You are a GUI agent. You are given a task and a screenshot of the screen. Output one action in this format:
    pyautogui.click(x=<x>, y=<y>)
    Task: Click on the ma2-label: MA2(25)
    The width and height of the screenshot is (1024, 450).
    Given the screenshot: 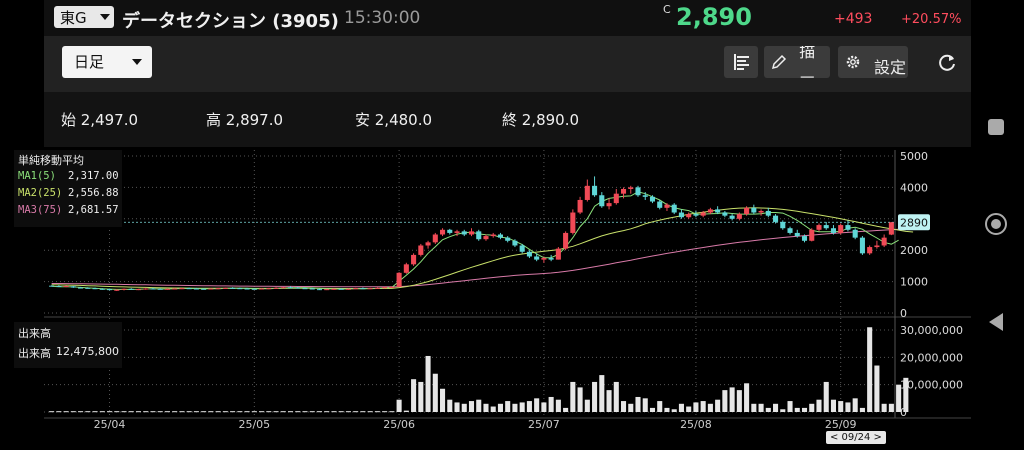 What is the action you would take?
    pyautogui.click(x=40, y=193)
    